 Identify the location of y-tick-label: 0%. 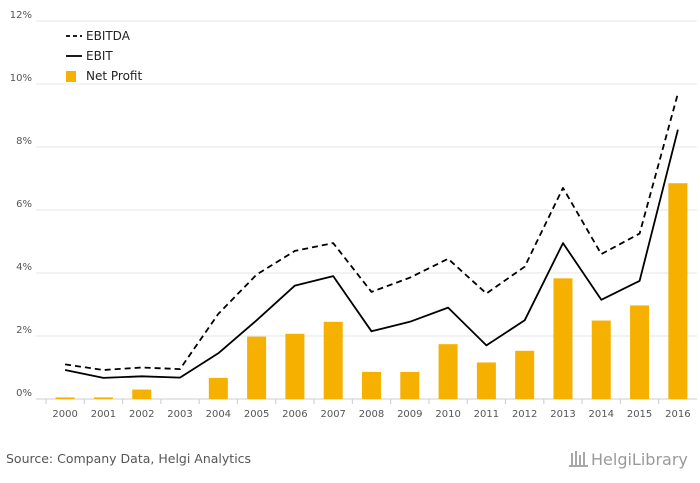
(24, 393).